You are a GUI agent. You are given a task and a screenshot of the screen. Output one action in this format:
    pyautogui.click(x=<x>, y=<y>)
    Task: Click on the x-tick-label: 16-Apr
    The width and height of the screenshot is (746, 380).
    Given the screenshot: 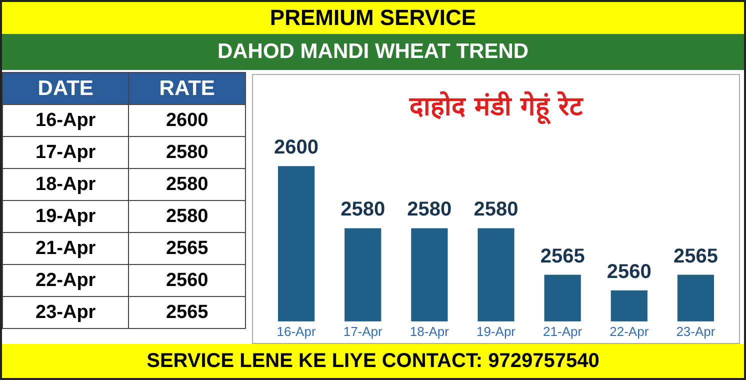 What is the action you would take?
    pyautogui.click(x=296, y=331)
    